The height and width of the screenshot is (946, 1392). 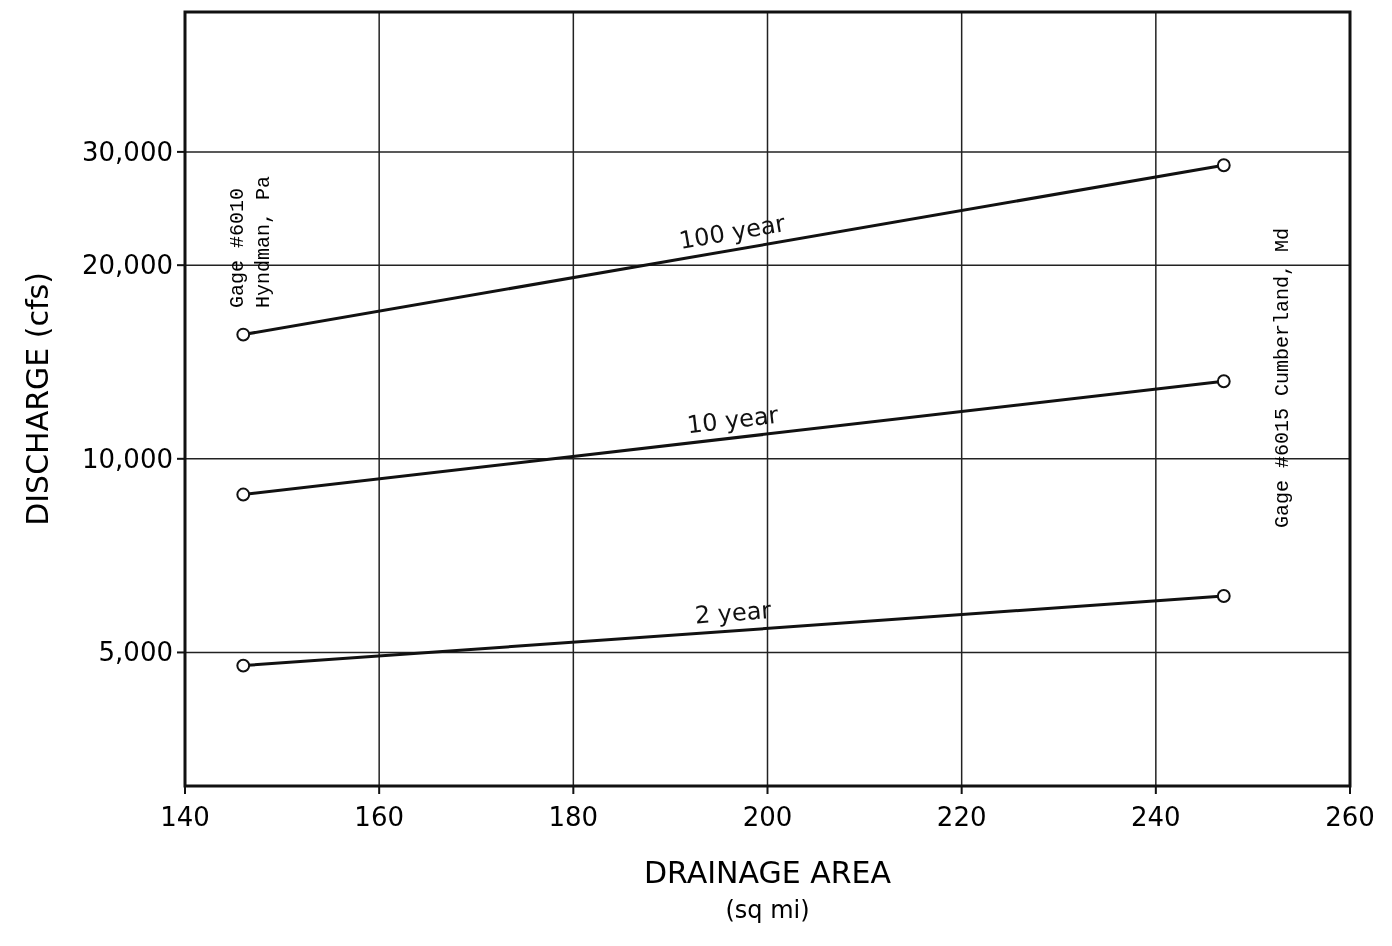 I want to click on y-tick-label: 20,000, so click(x=127, y=265).